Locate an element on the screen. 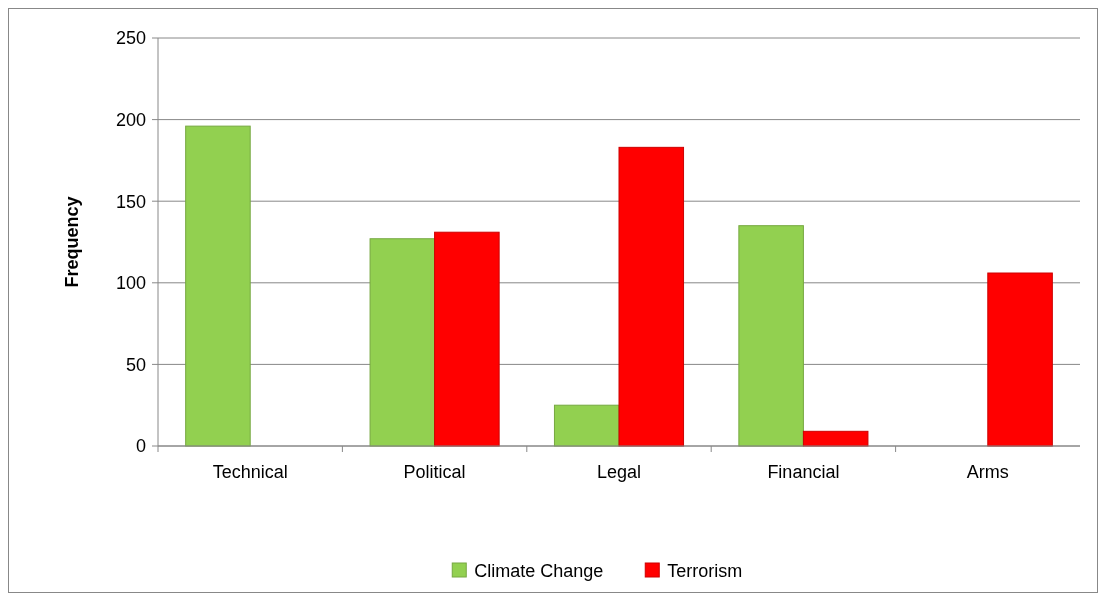 This screenshot has width=1106, height=601. y-axis-title: Frequency is located at coordinates (72, 242).